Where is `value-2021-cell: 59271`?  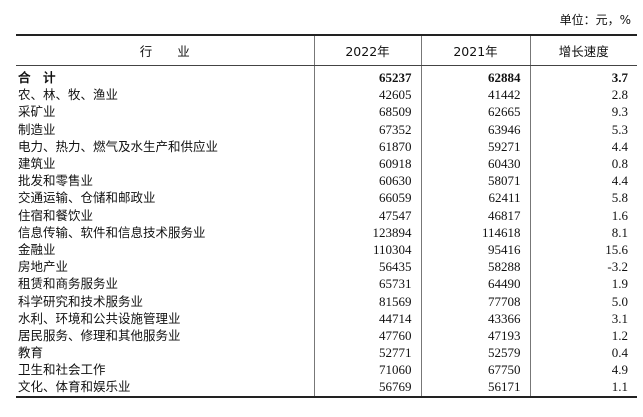
value-2021-cell: 59271 is located at coordinates (475, 146).